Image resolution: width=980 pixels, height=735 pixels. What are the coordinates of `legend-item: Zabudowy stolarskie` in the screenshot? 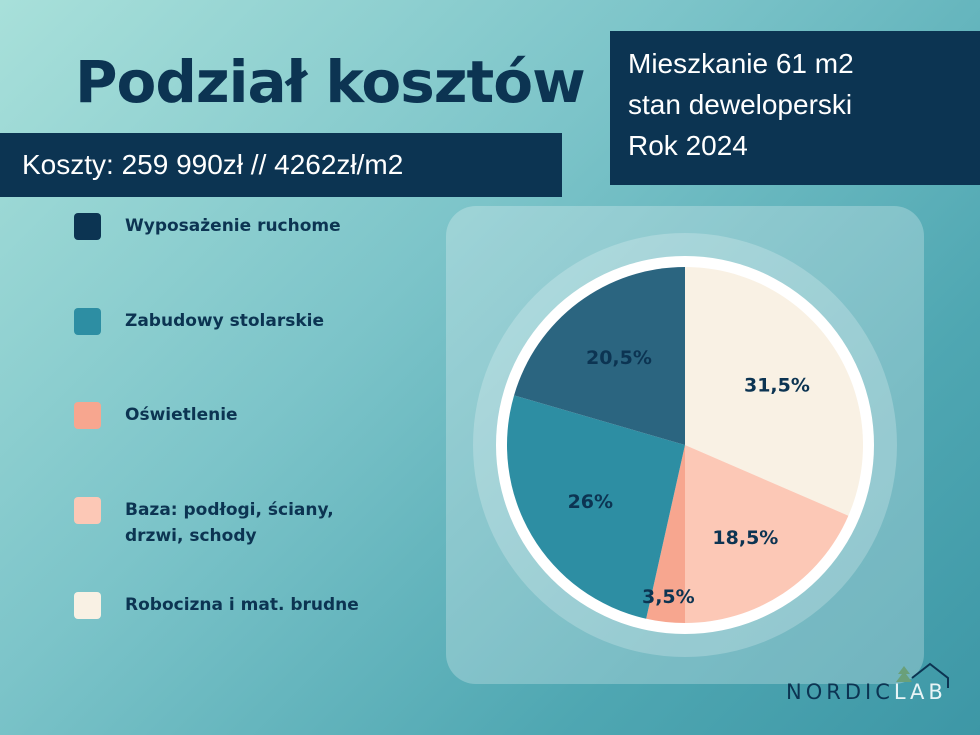 It's located at (219, 321).